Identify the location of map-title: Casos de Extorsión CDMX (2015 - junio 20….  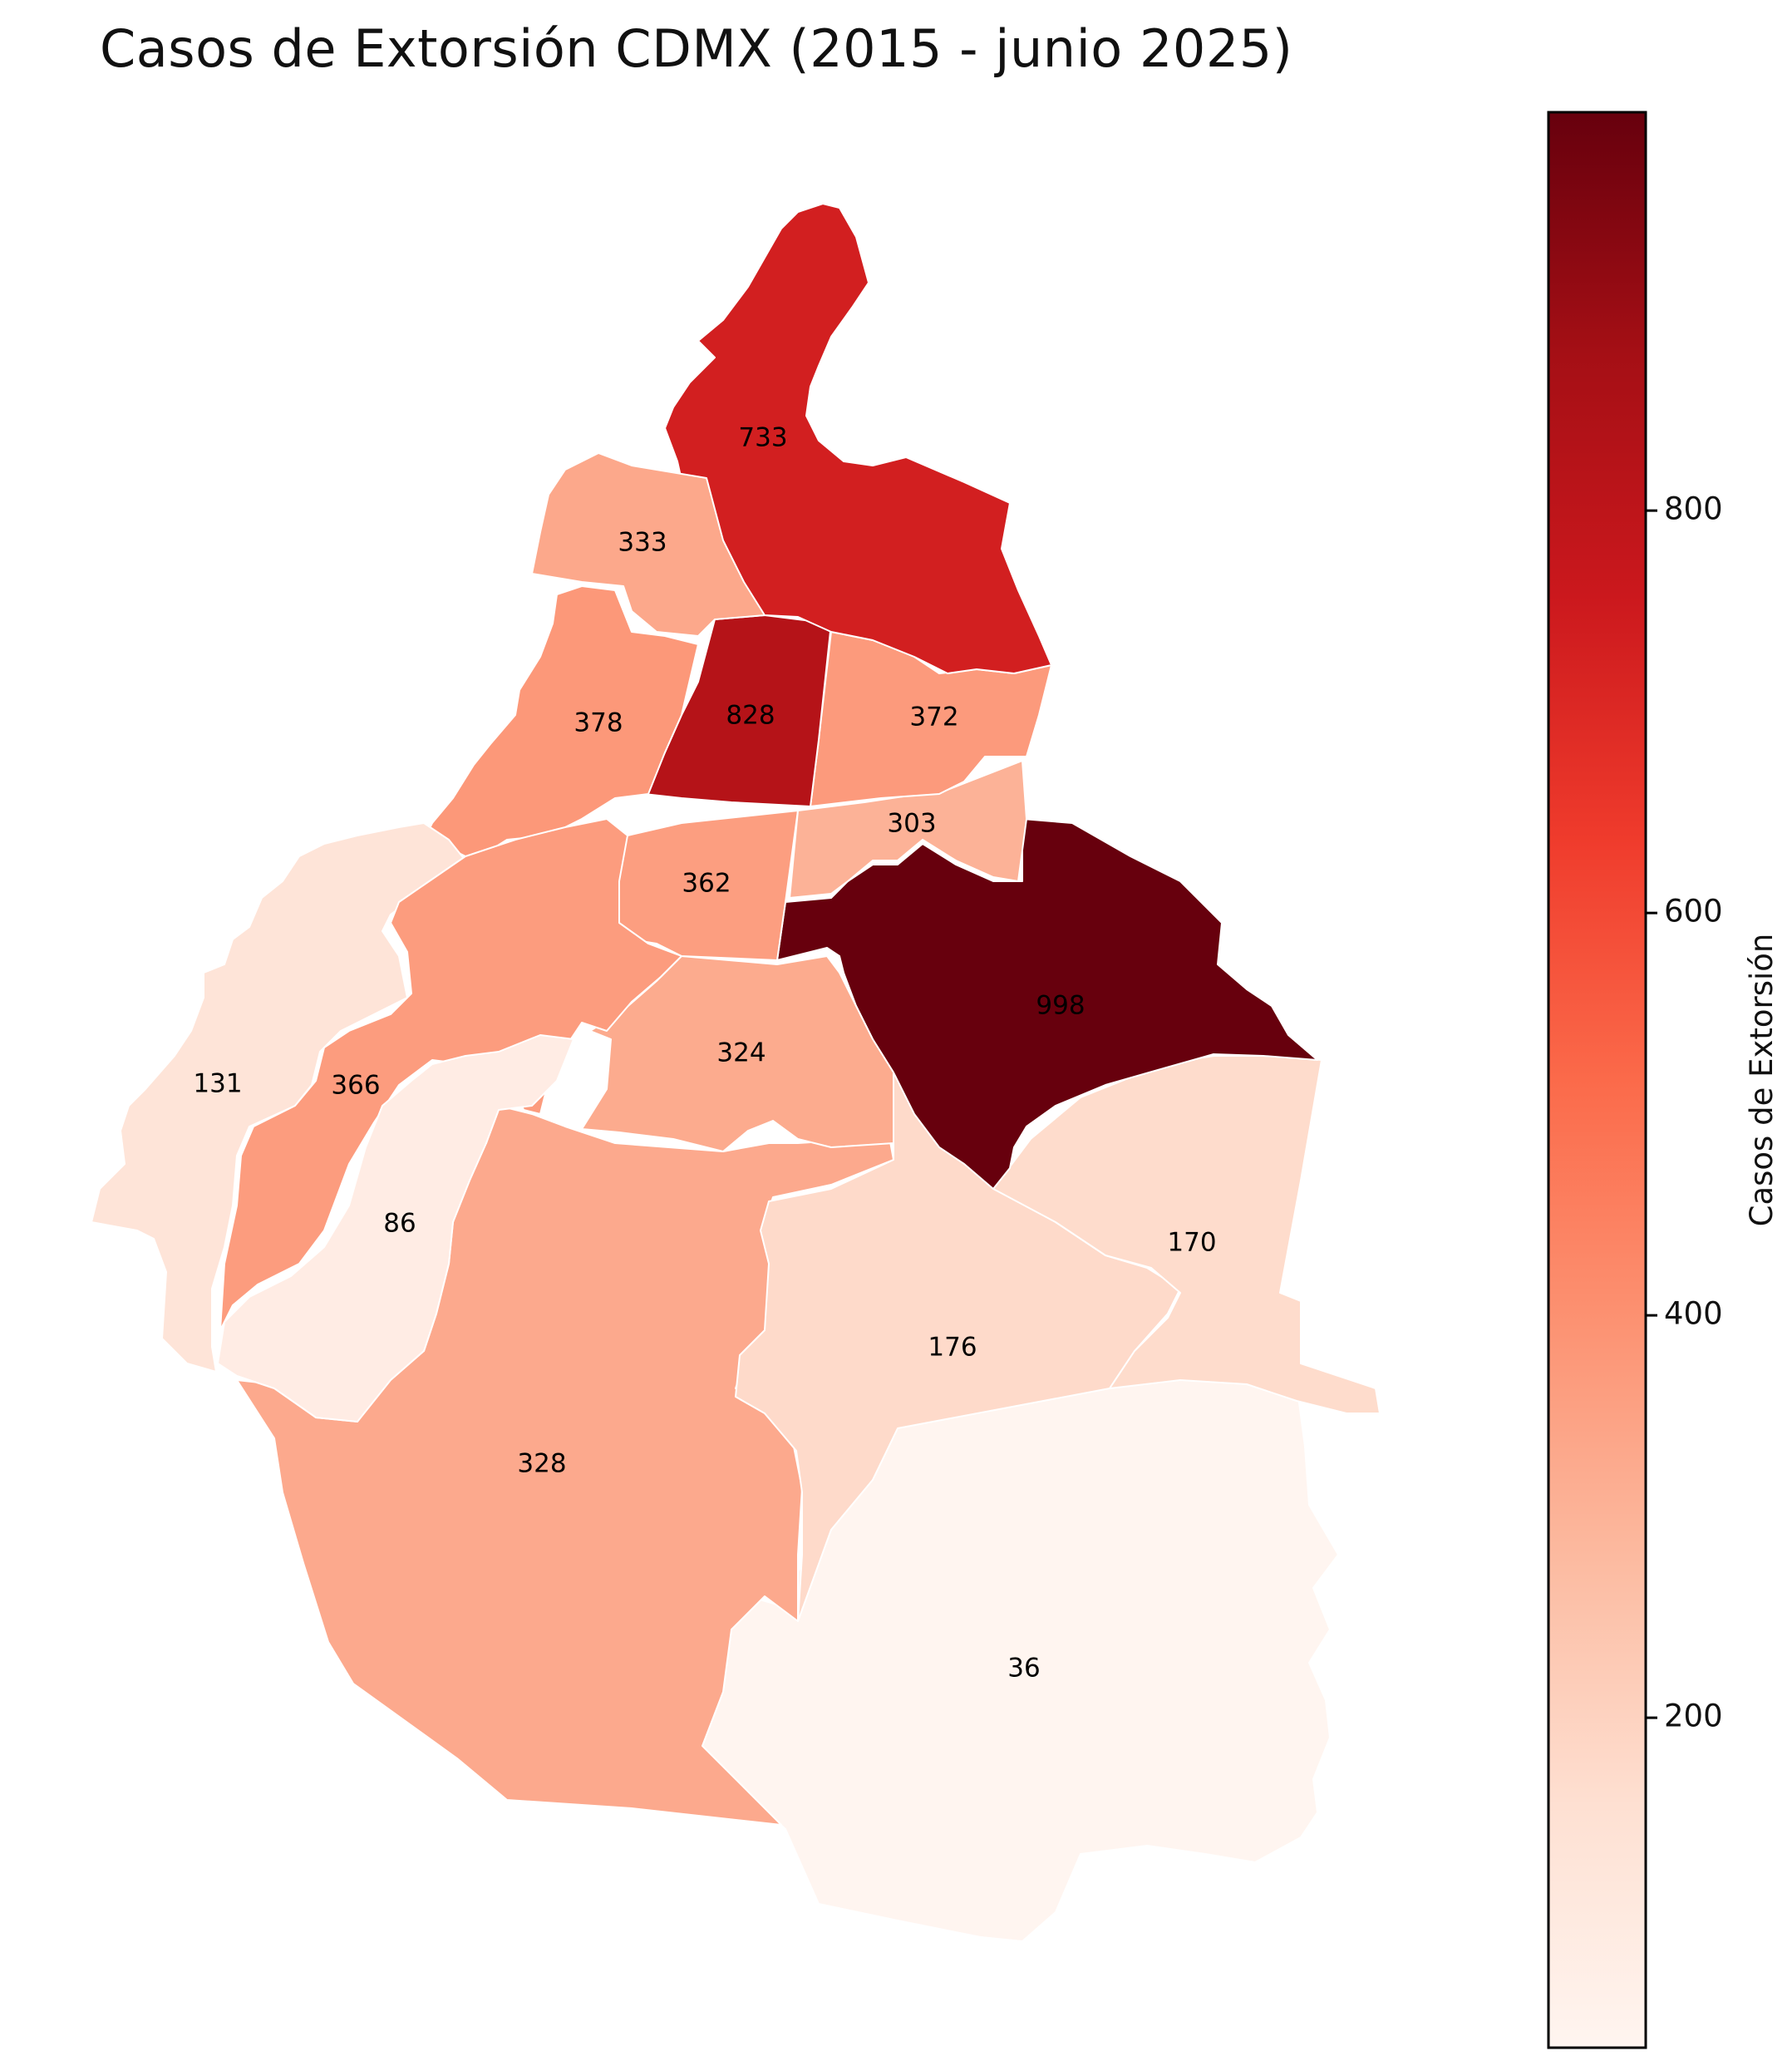
(696, 48).